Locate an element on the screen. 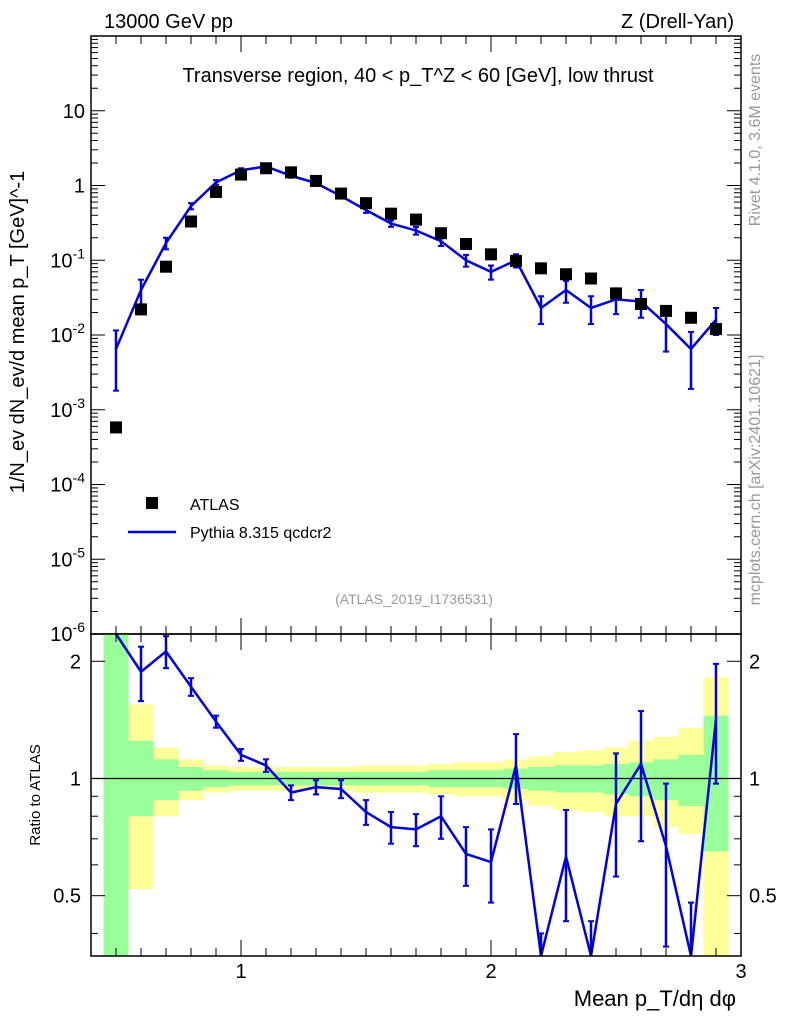  y-tick-label: 10⁻⁴ is located at coordinates (67, 483).